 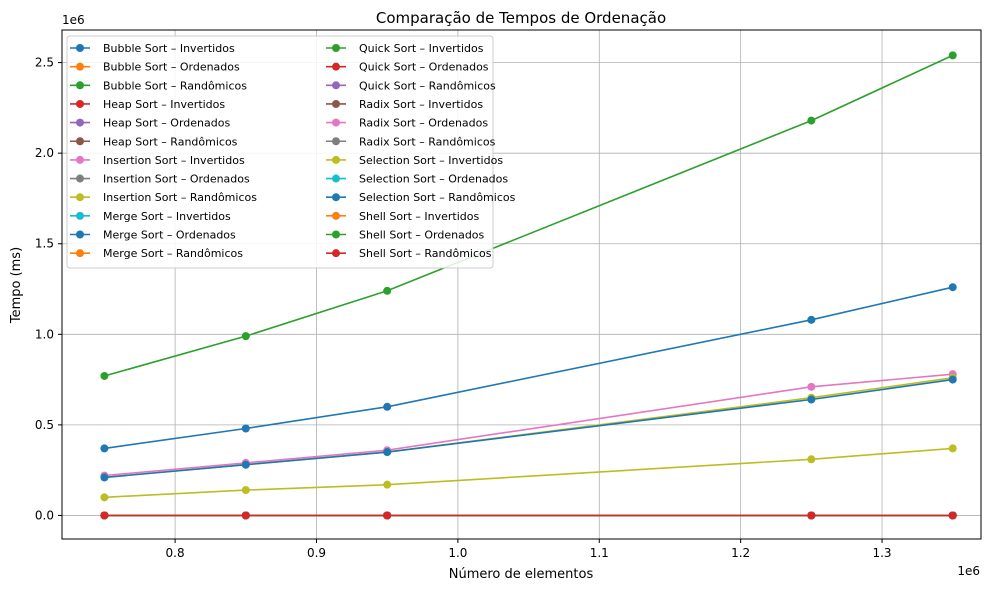 What do you see at coordinates (44, 153) in the screenshot?
I see `y-tick-label: 2.0` at bounding box center [44, 153].